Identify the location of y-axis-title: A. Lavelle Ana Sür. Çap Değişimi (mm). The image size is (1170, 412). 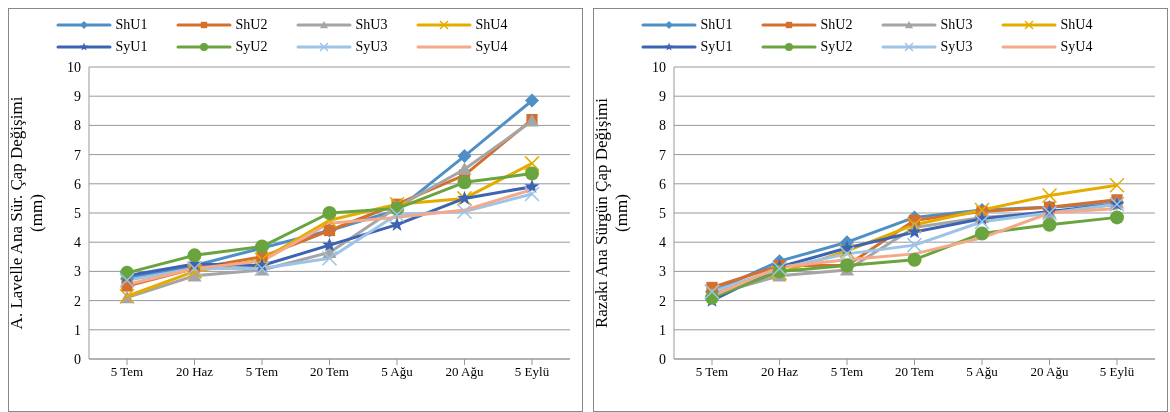
(26, 213).